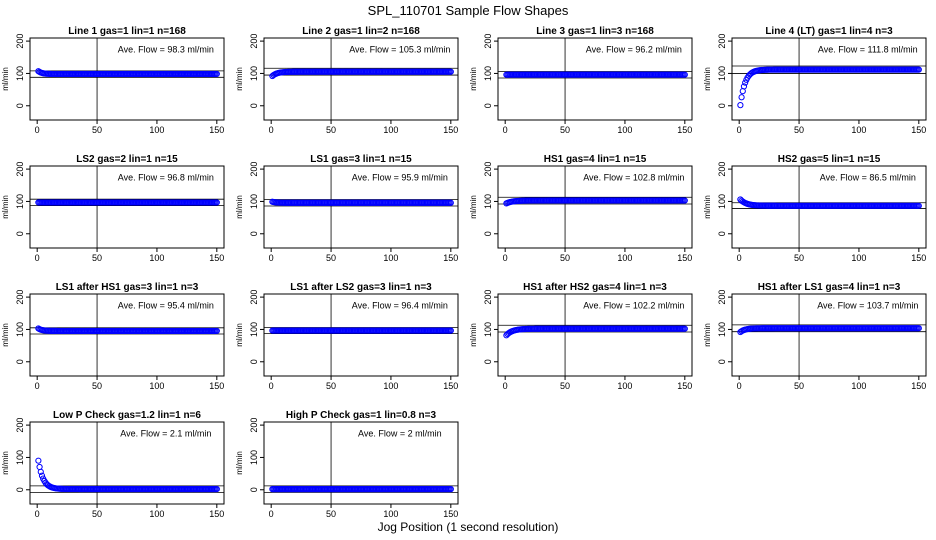 The width and height of the screenshot is (936, 540). What do you see at coordinates (361, 287) in the screenshot?
I see `panel-title: LS1 after LS2 gas=3 lin=1 n=3` at bounding box center [361, 287].